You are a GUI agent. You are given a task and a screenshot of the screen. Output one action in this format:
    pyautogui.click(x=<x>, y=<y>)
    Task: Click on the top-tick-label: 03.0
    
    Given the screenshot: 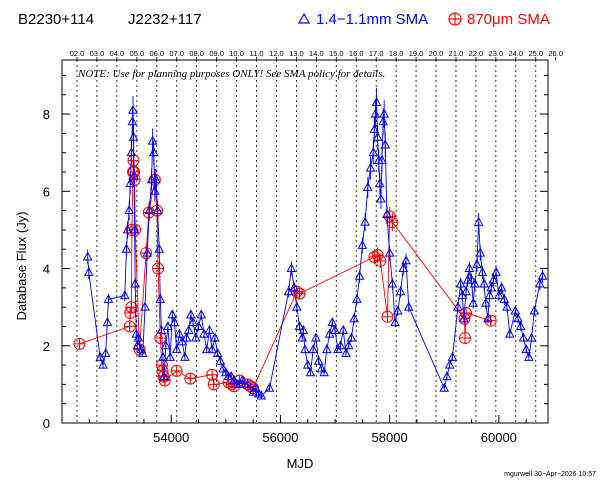 What is the action you would take?
    pyautogui.click(x=97, y=53)
    